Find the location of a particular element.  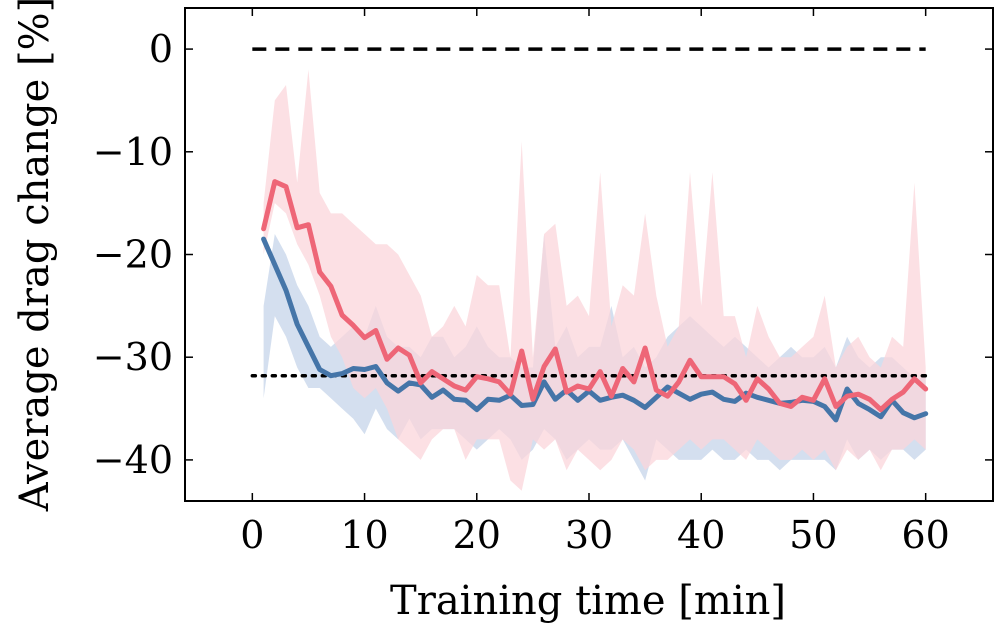

y-tick-label: −10 is located at coordinates (133, 152).